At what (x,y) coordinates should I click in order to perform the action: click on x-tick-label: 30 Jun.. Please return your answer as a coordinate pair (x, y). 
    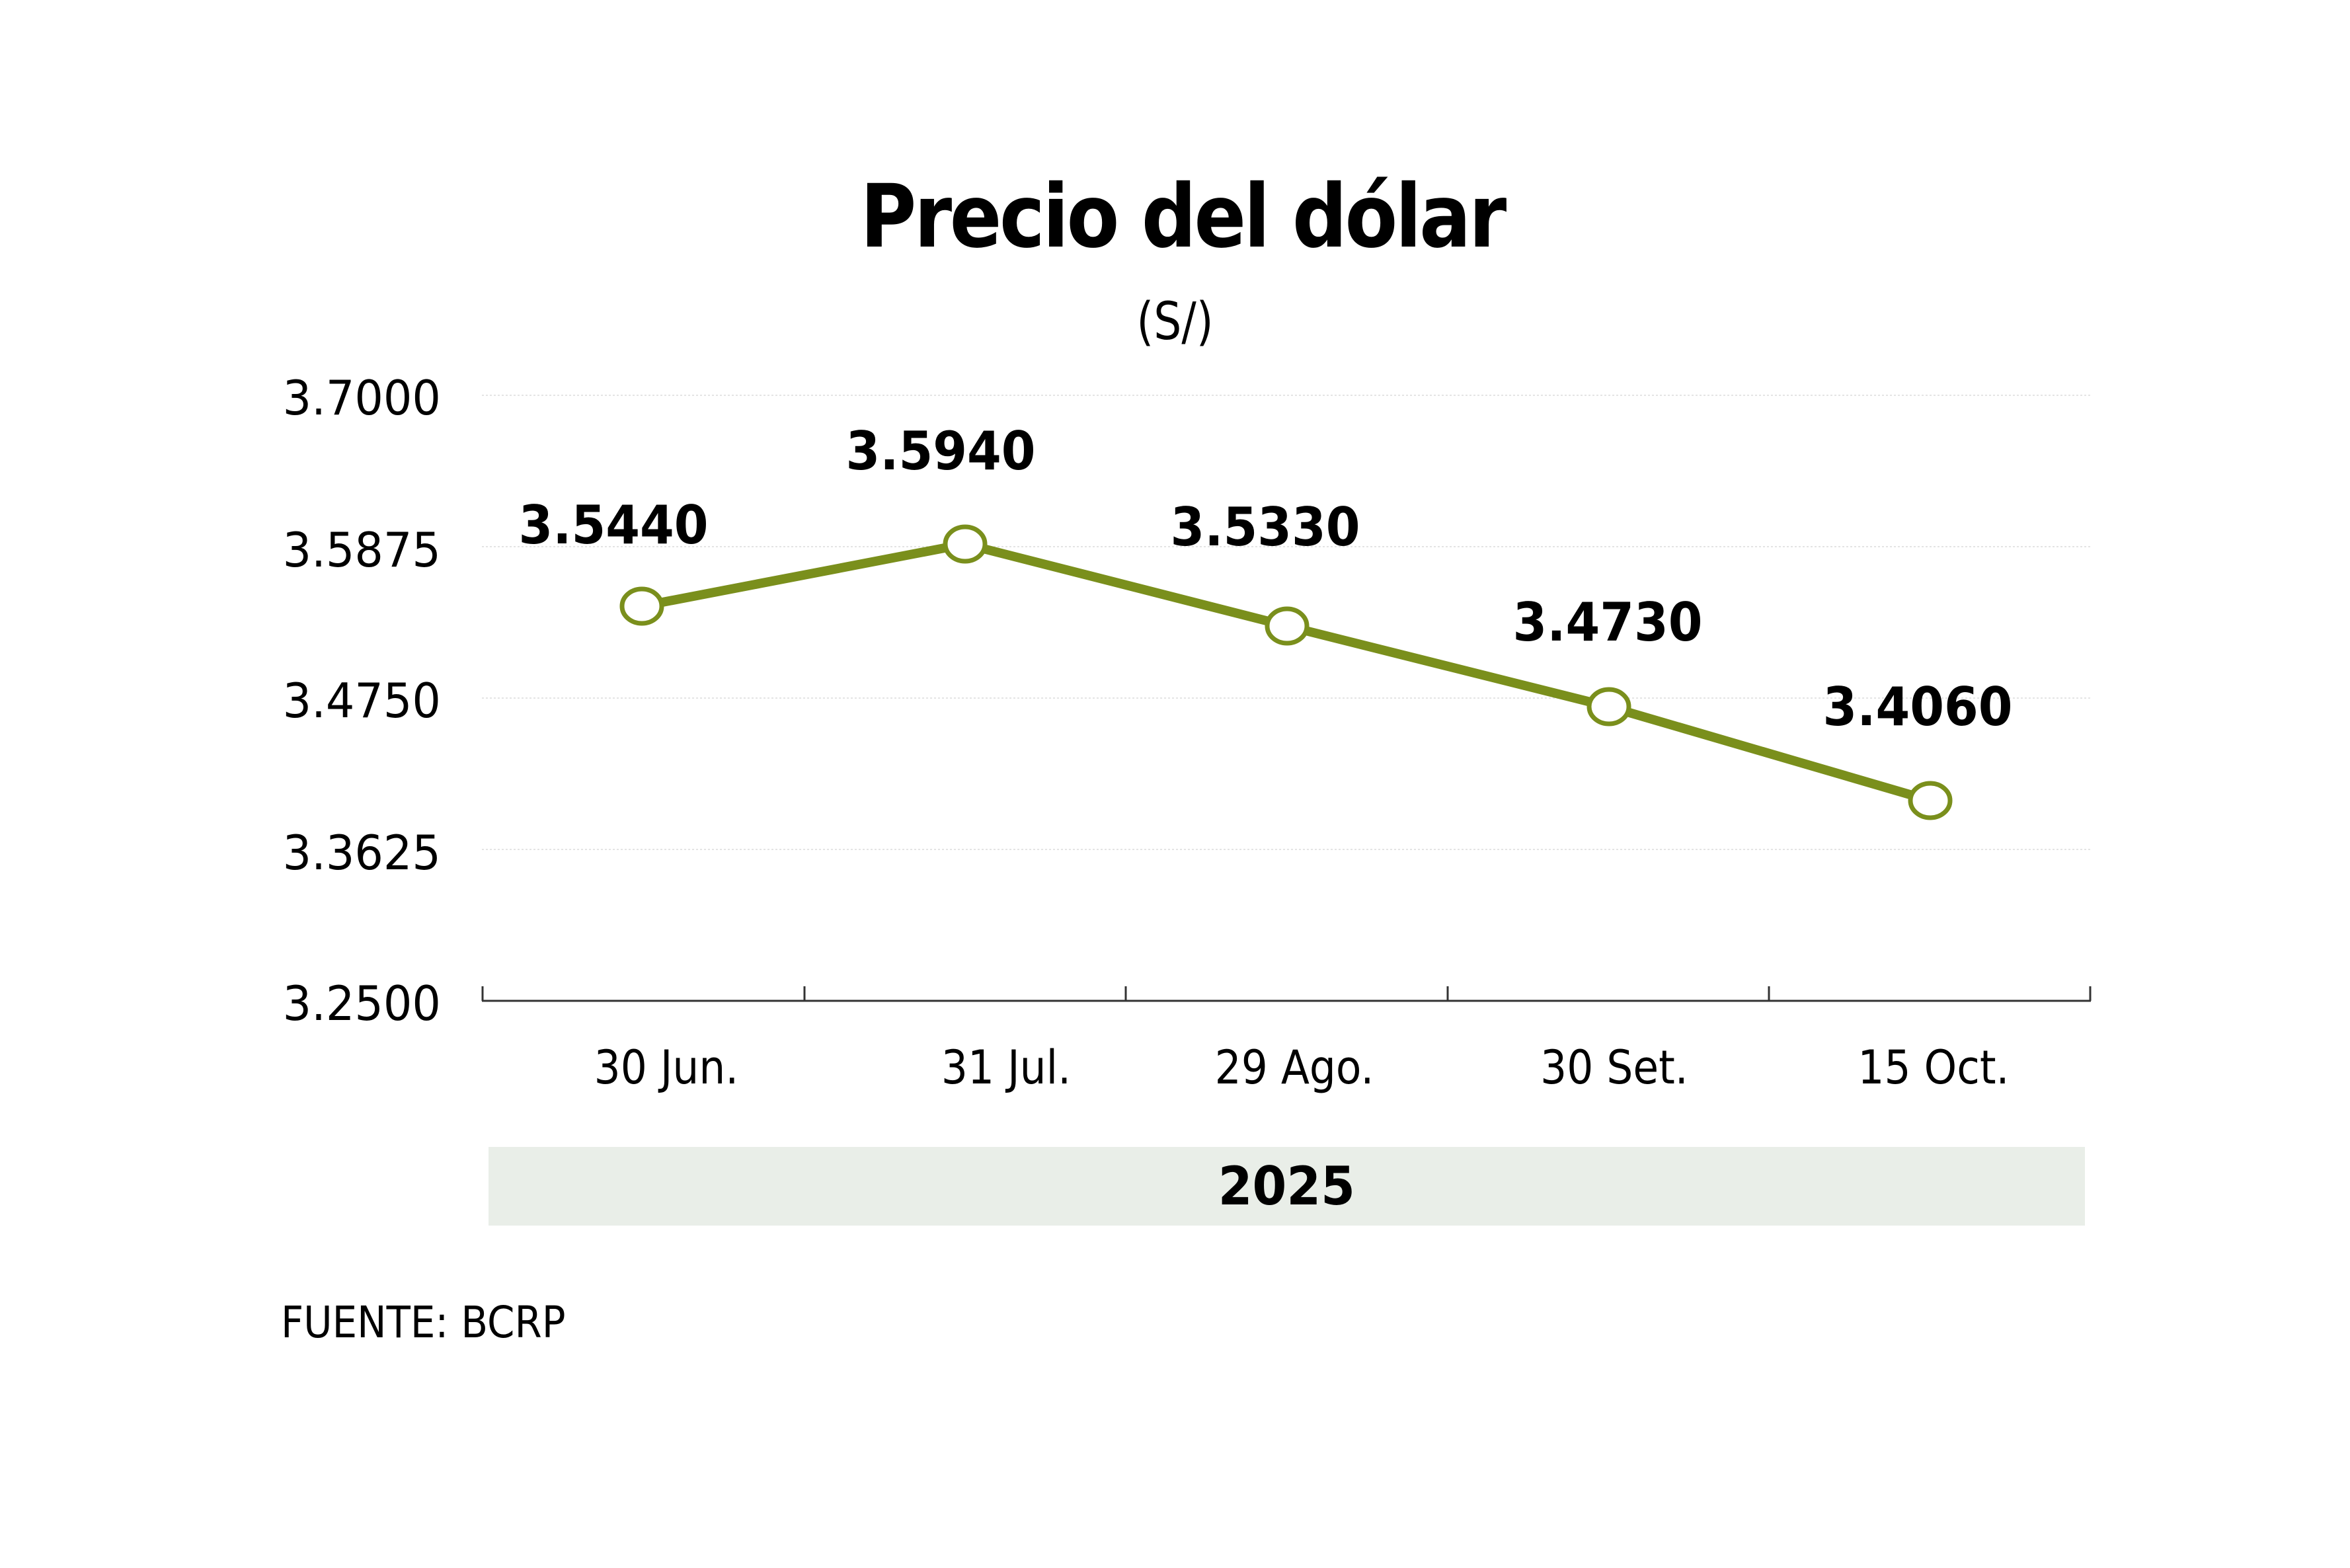
    Looking at the image, I should click on (666, 1067).